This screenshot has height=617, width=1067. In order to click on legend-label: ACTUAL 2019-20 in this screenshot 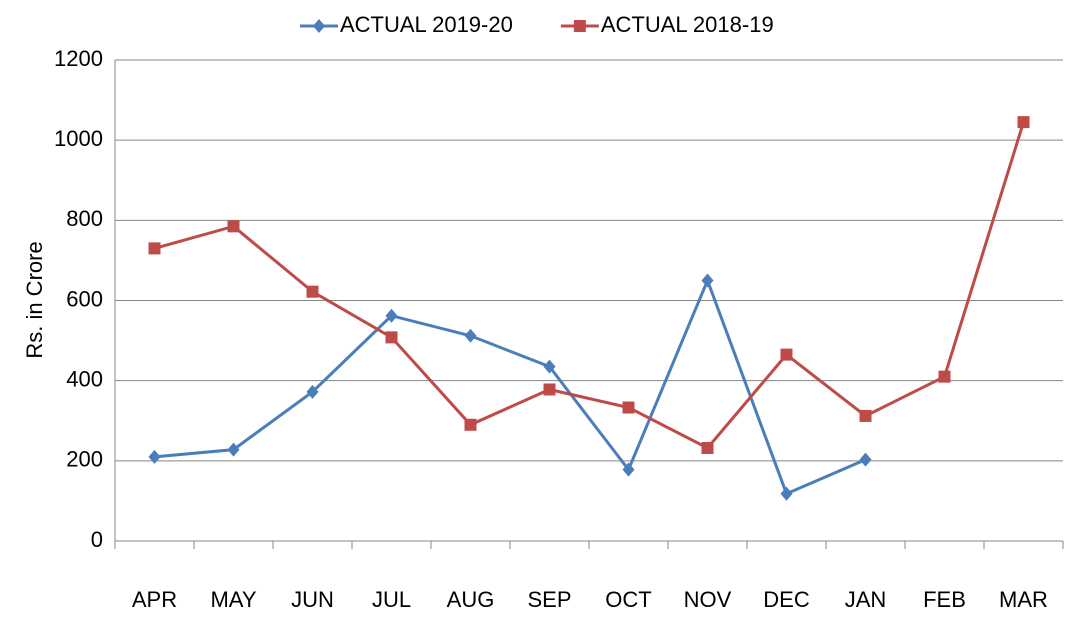, I will do `click(426, 24)`.